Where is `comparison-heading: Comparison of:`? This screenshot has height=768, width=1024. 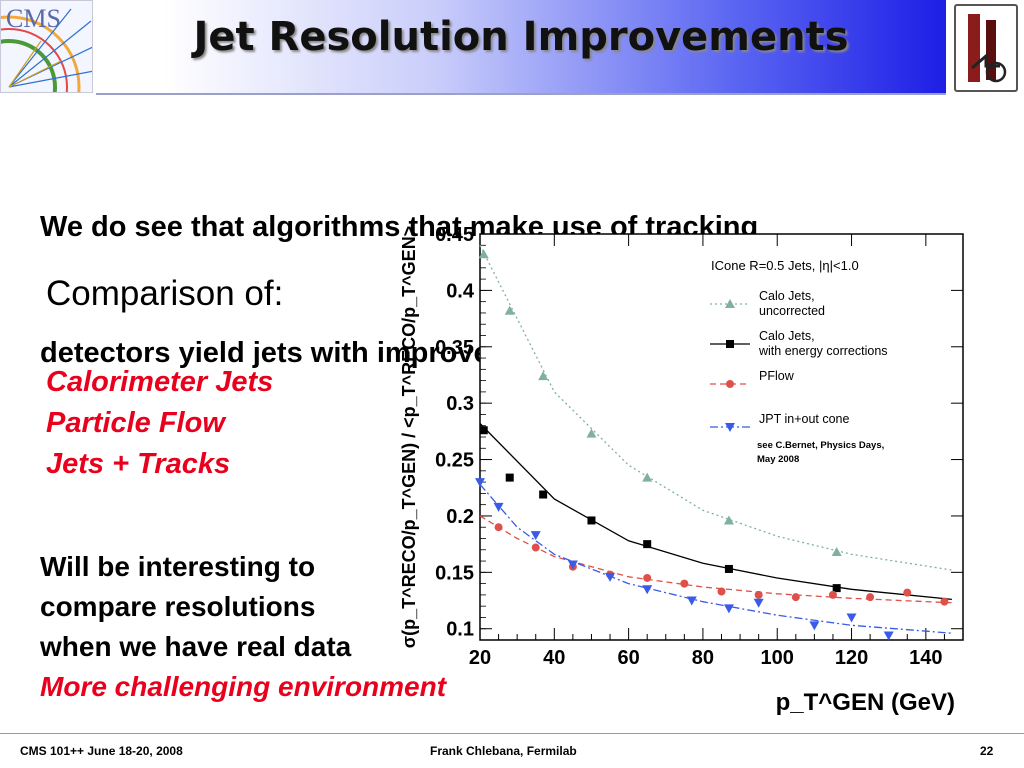
comparison-heading: Comparison of: is located at coordinates (165, 293).